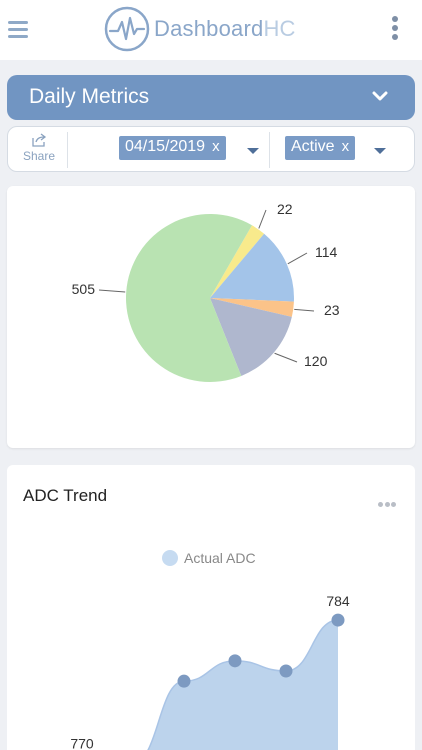 The height and width of the screenshot is (750, 422). Describe the element at coordinates (316, 361) in the screenshot. I see `pie-data-label: 120` at that location.